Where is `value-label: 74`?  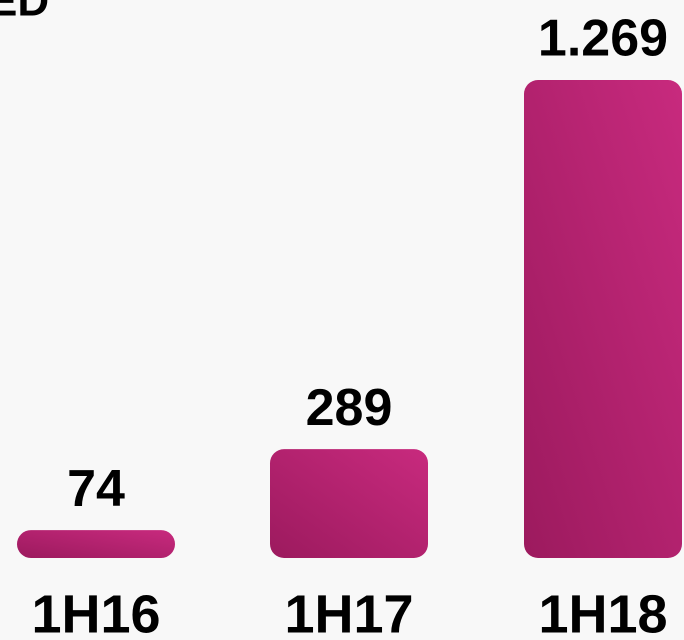 value-label: 74 is located at coordinates (96, 489).